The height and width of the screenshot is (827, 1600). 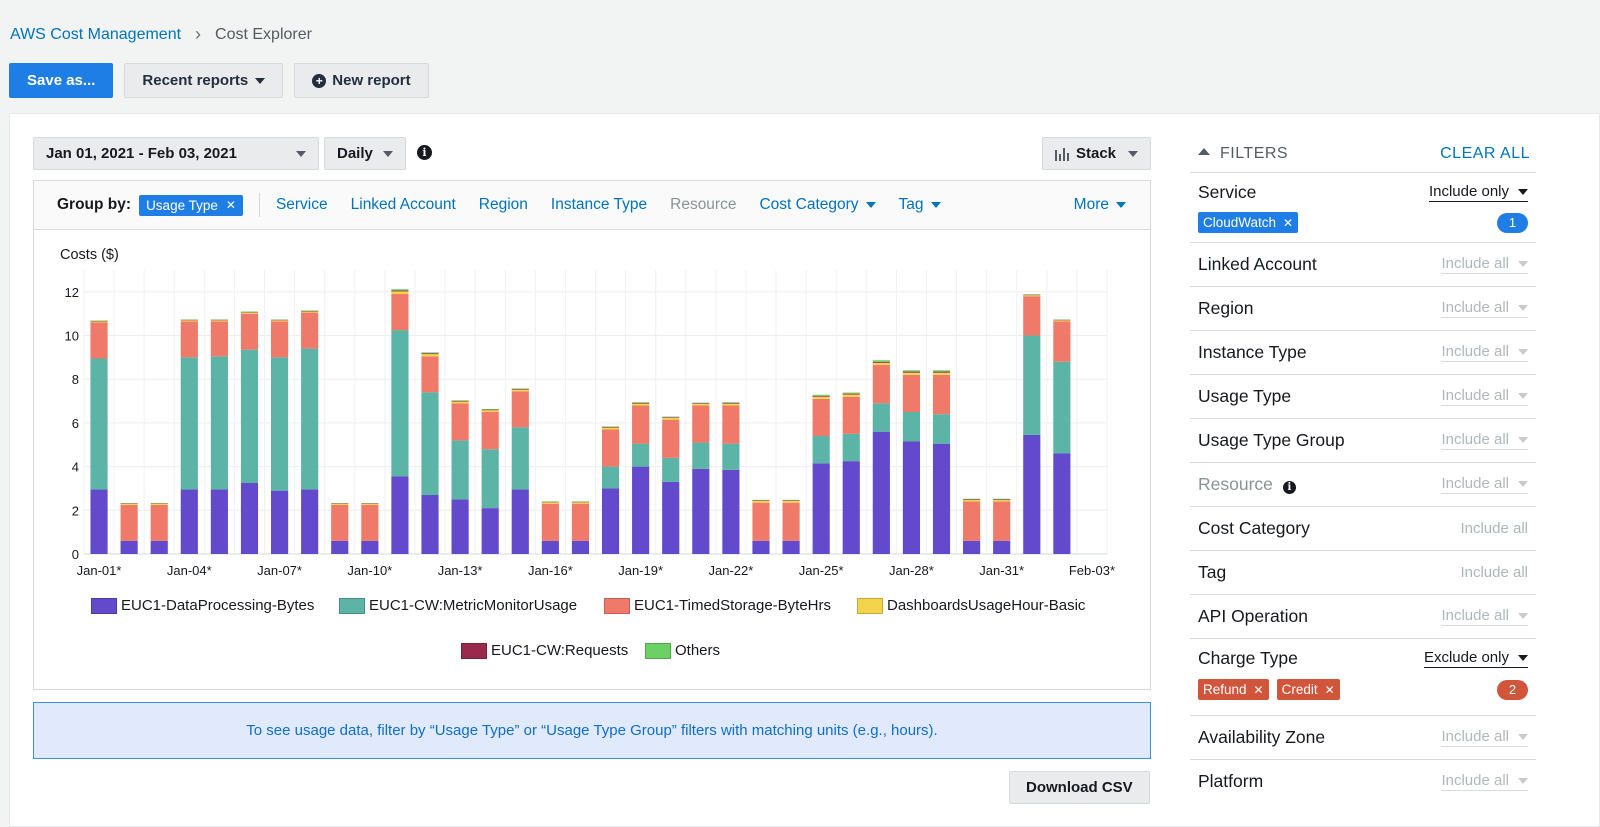 I want to click on more-label: More, so click(x=1091, y=204).